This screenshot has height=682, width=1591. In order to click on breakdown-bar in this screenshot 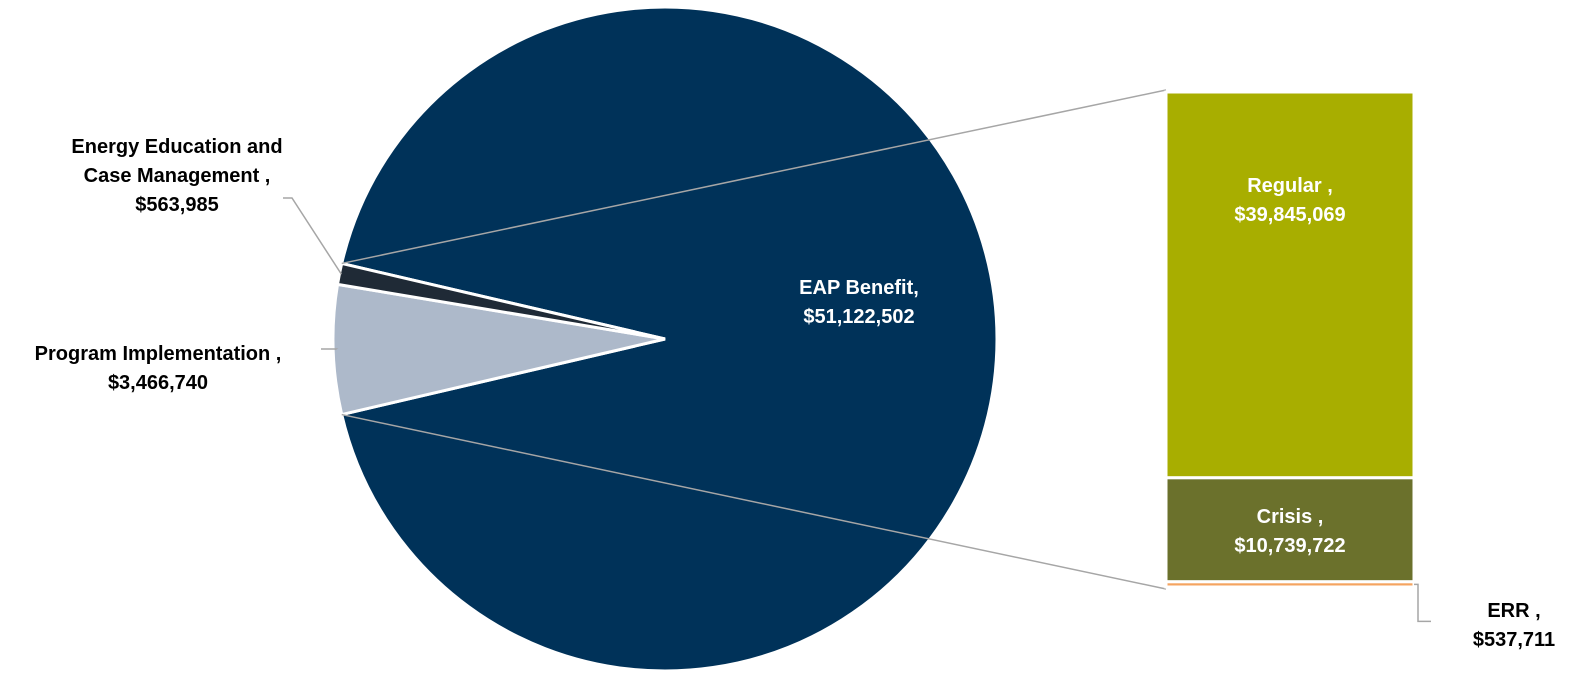, I will do `click(1290, 339)`.